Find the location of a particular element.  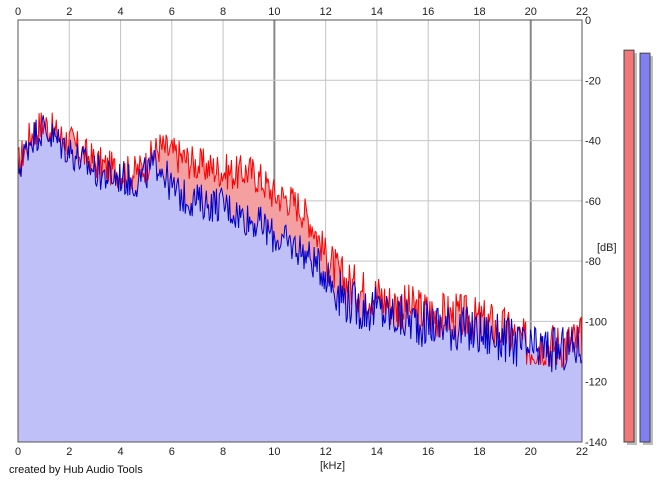

x-tick-label-top: 14 is located at coordinates (377, 12).